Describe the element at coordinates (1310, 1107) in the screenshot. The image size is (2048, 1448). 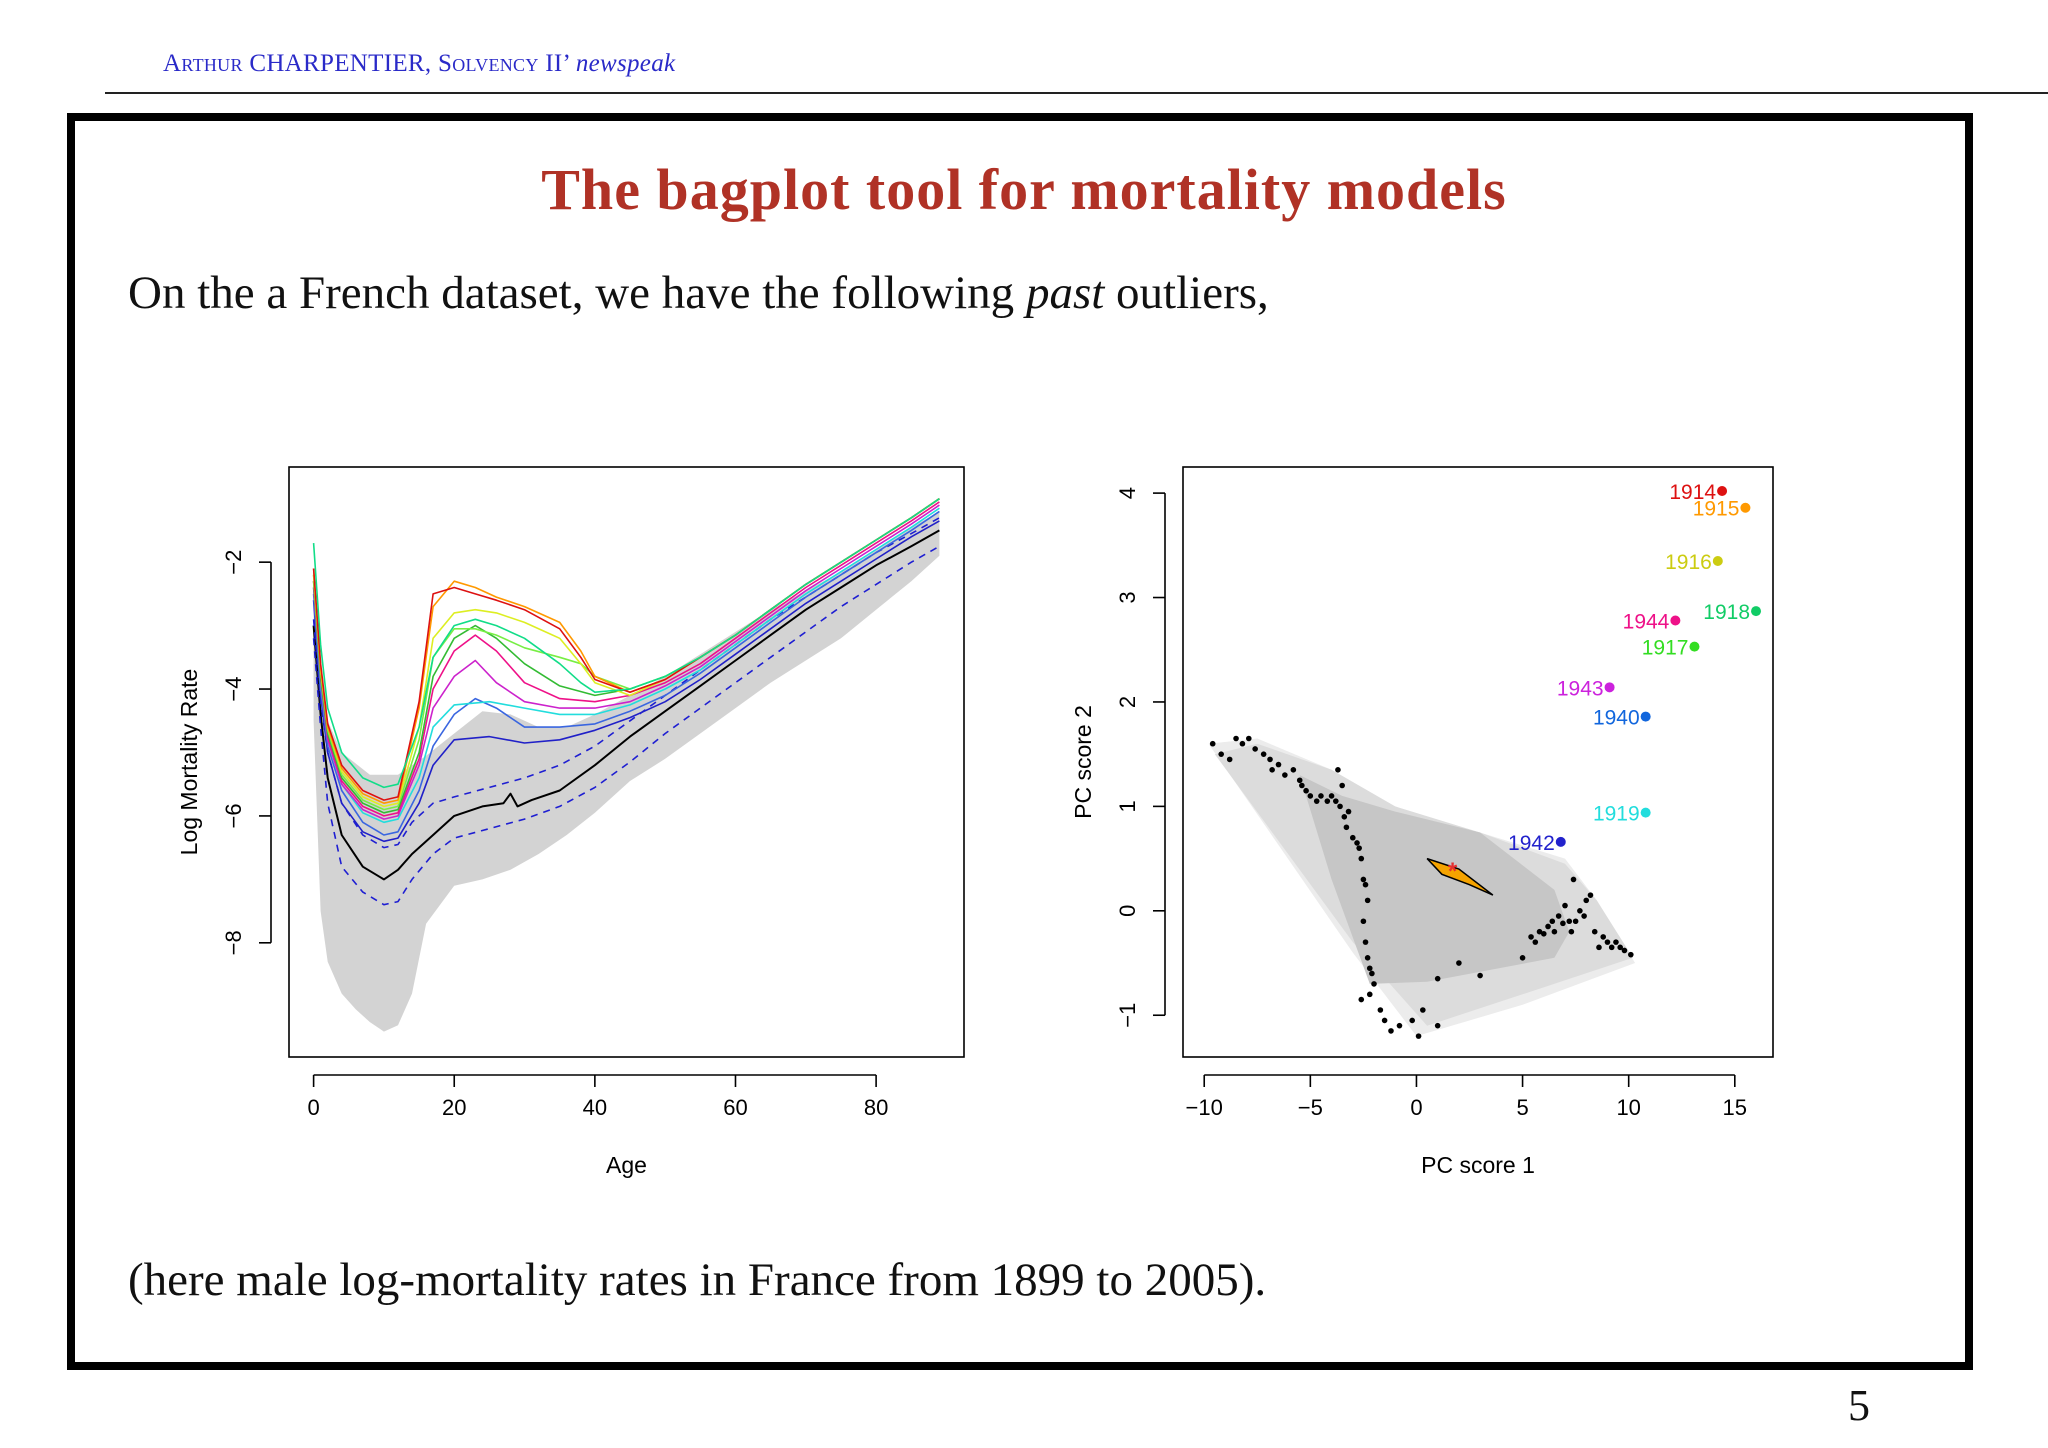
I see `bagplot-x-tick-label: −5` at that location.